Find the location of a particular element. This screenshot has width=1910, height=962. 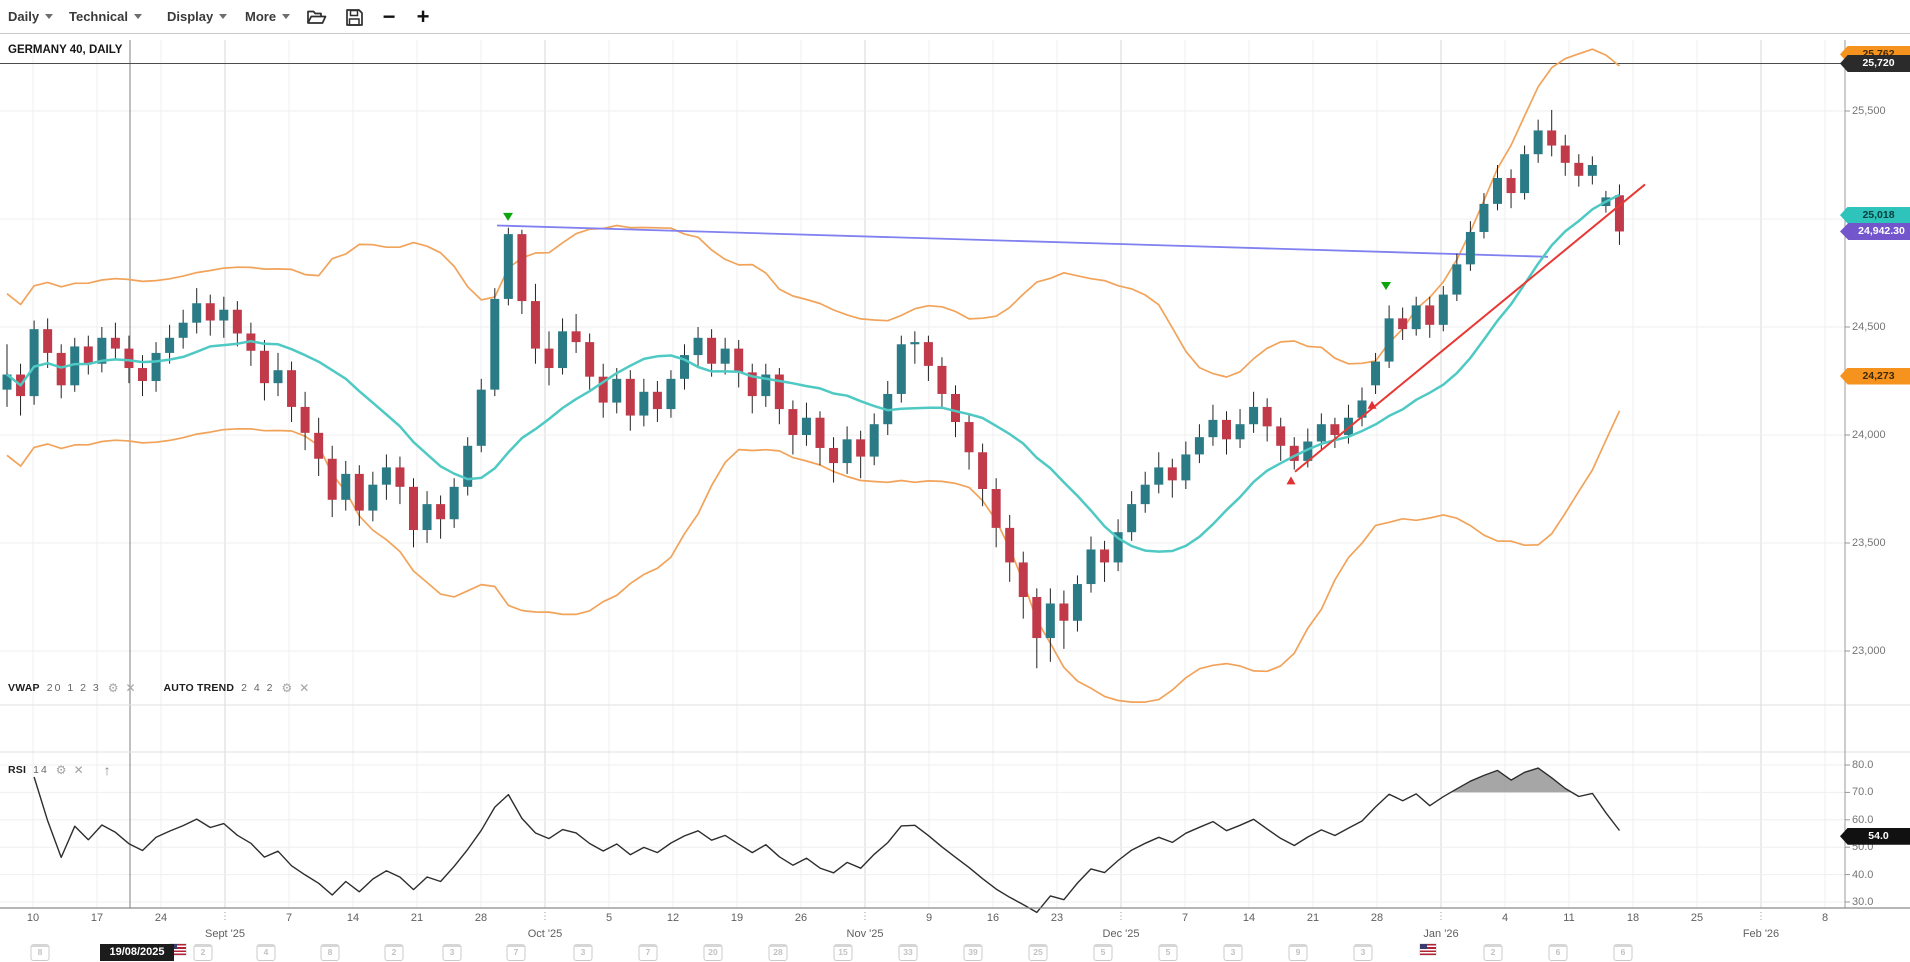

calendar-week-icon: 28 is located at coordinates (778, 952).